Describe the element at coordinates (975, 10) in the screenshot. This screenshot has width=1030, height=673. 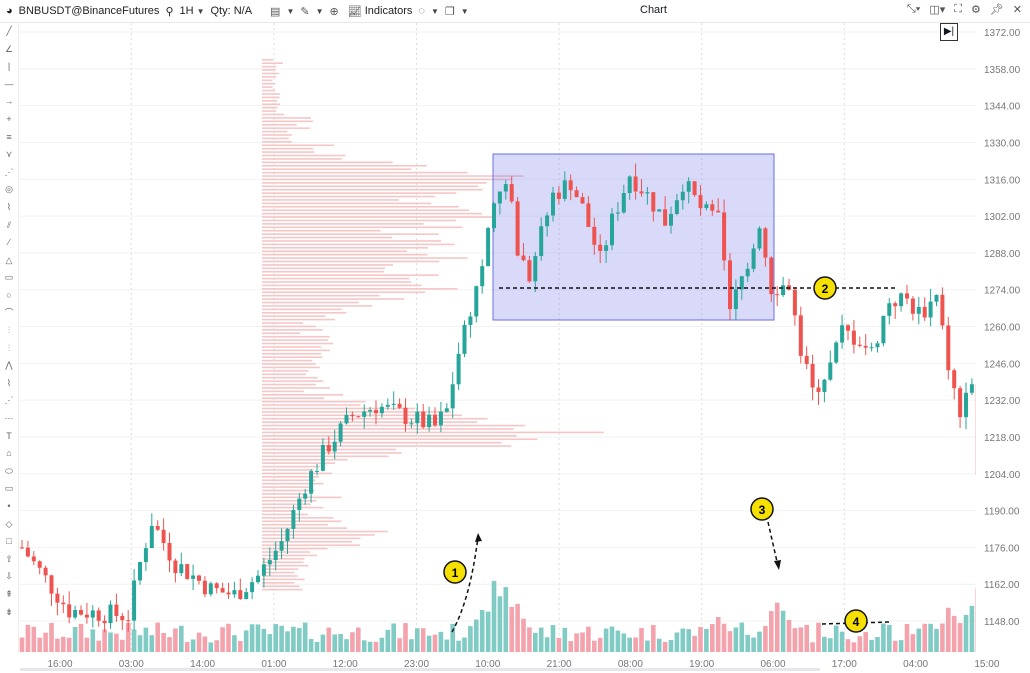
I see `gear-icon: ⚙` at that location.